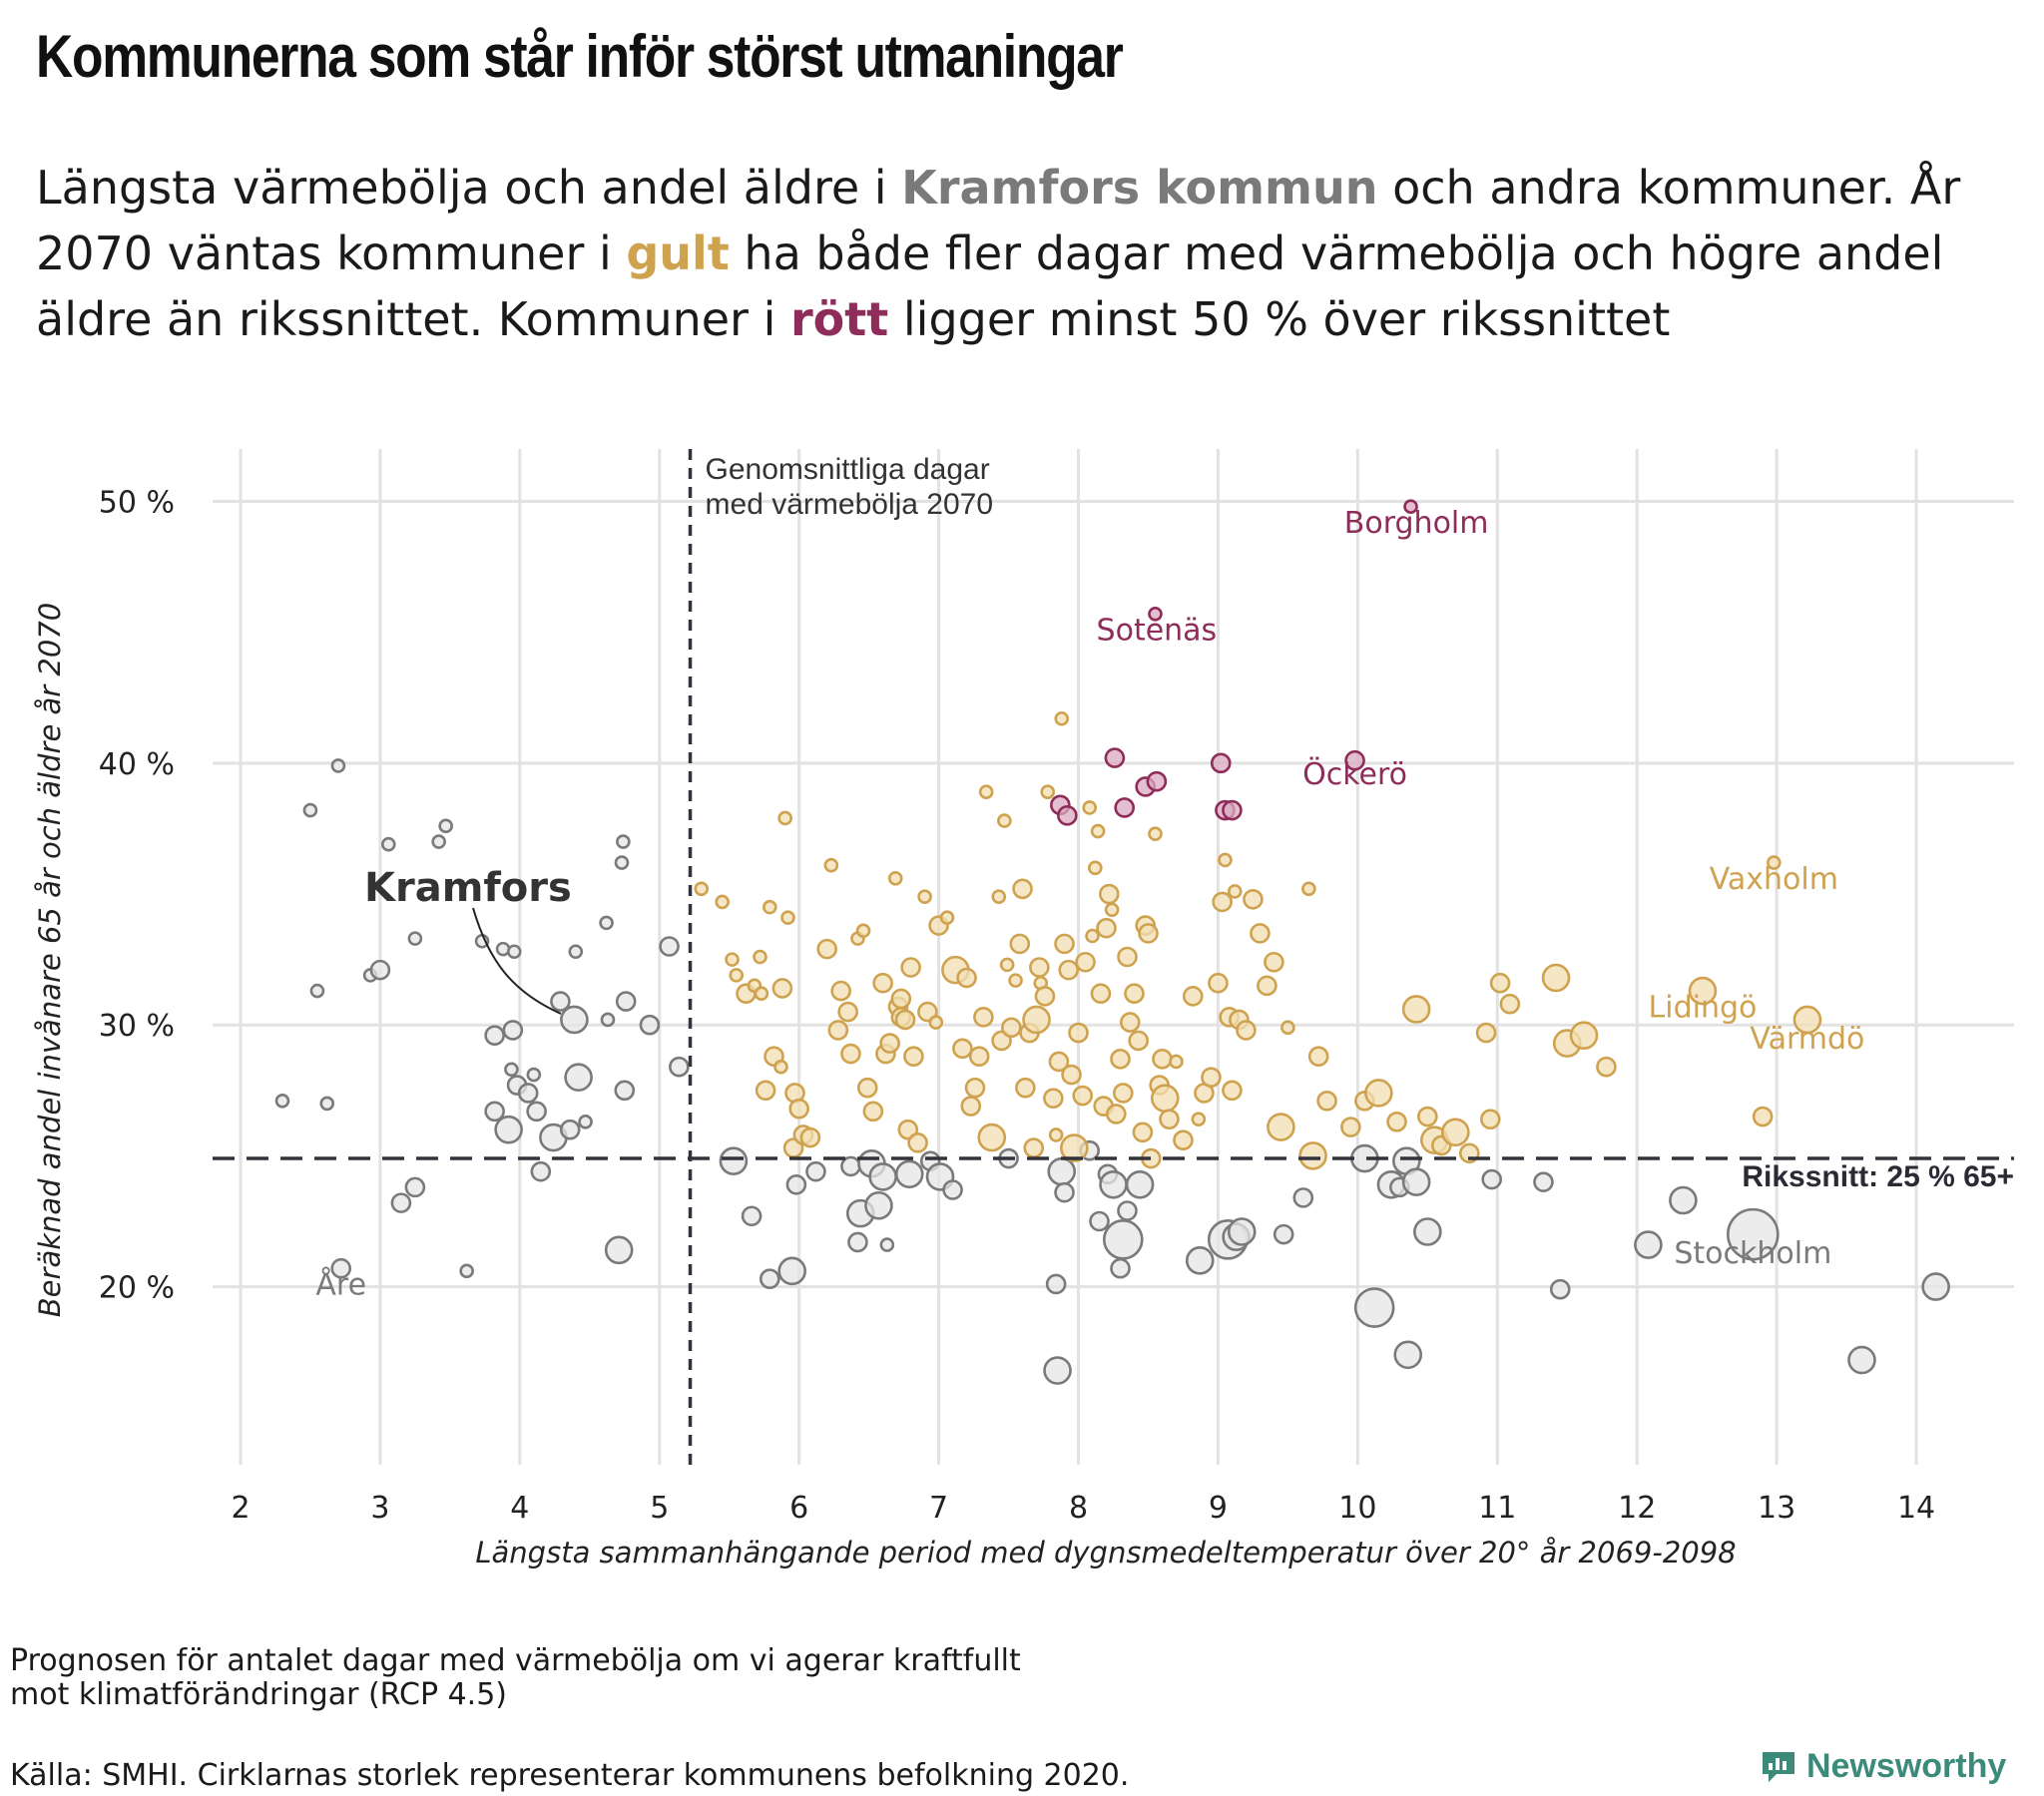  Describe the element at coordinates (850, 504) in the screenshot. I see `average-heatwave-label-line-2: med värmebölja 2070` at that location.